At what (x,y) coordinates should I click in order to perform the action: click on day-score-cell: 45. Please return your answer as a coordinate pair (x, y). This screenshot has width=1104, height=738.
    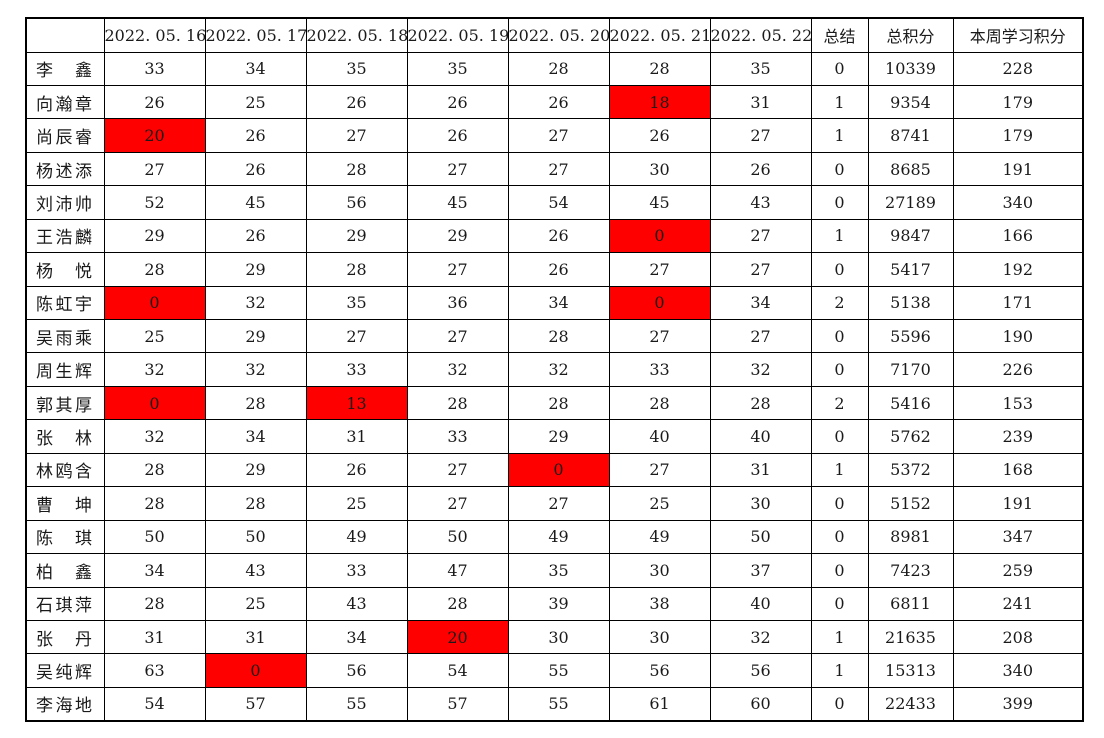
    Looking at the image, I should click on (255, 202).